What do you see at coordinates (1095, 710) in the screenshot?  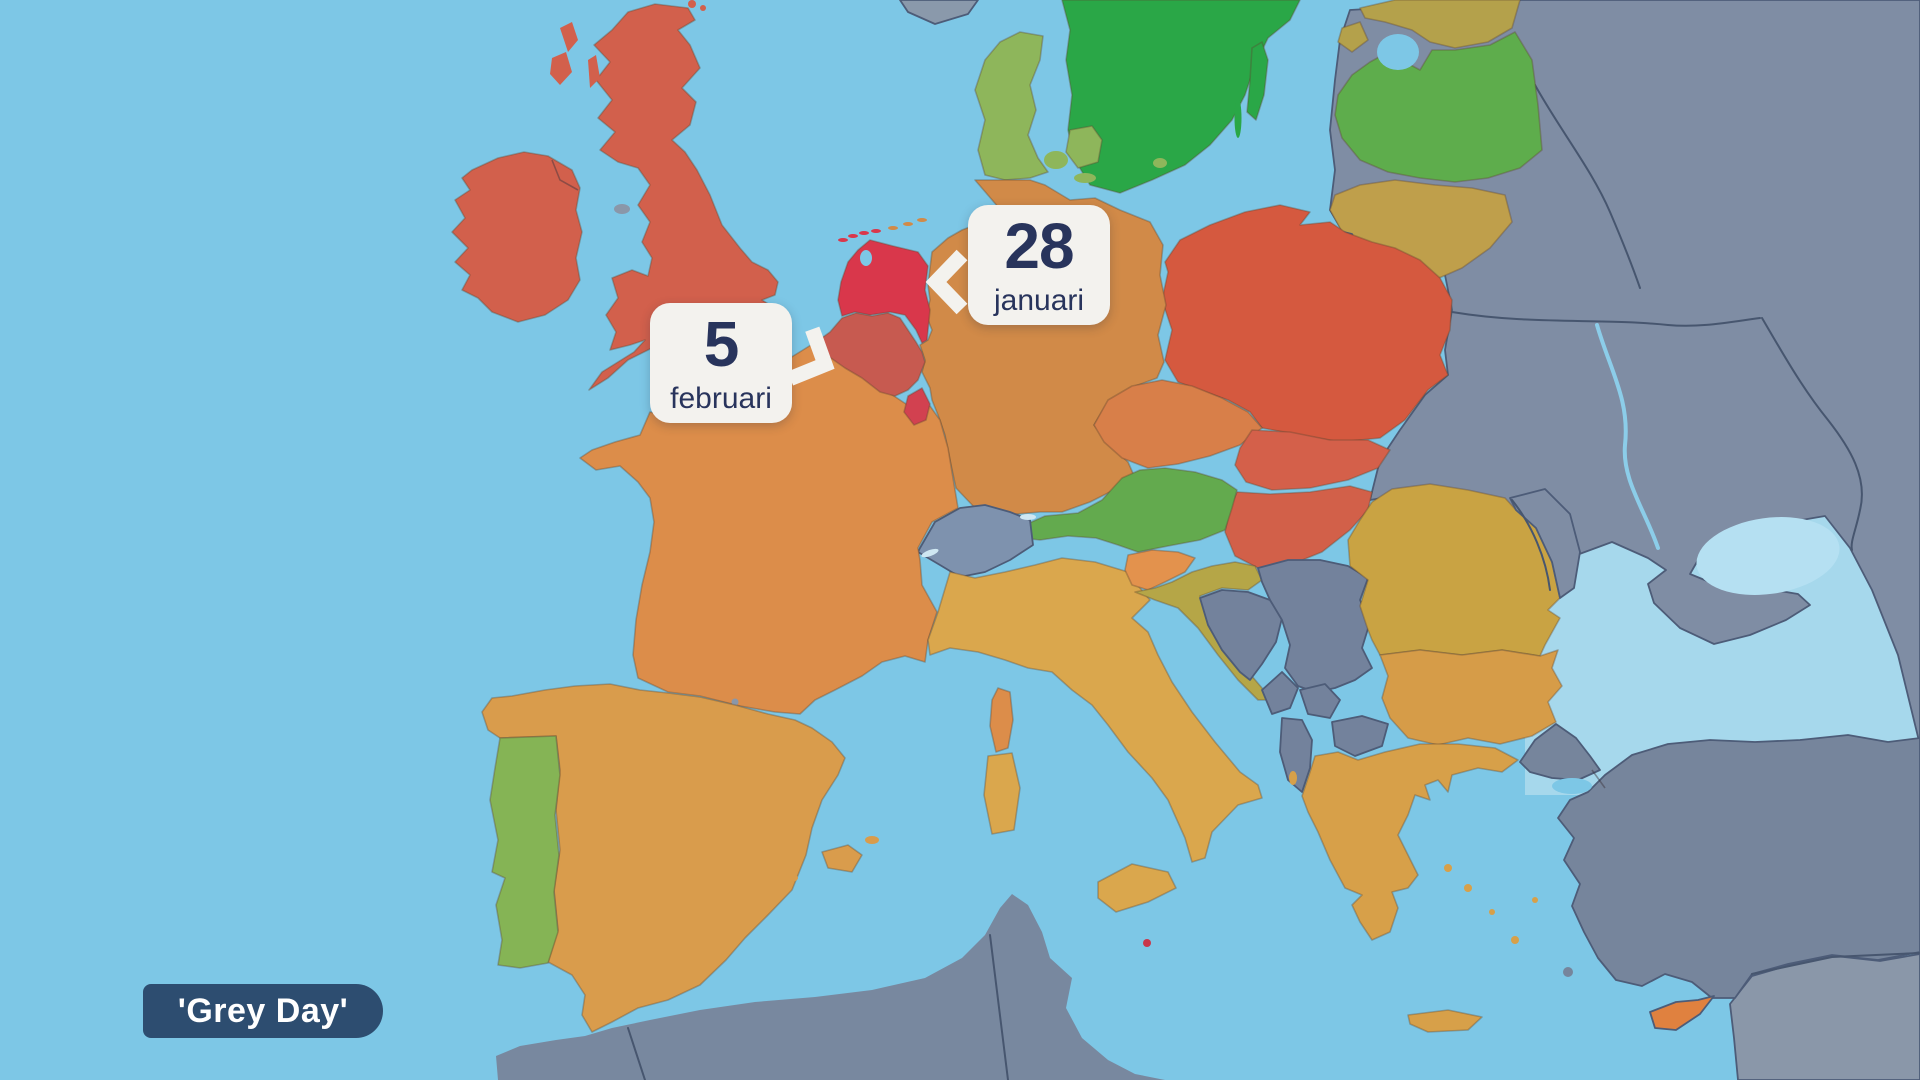 I see `country-italy` at bounding box center [1095, 710].